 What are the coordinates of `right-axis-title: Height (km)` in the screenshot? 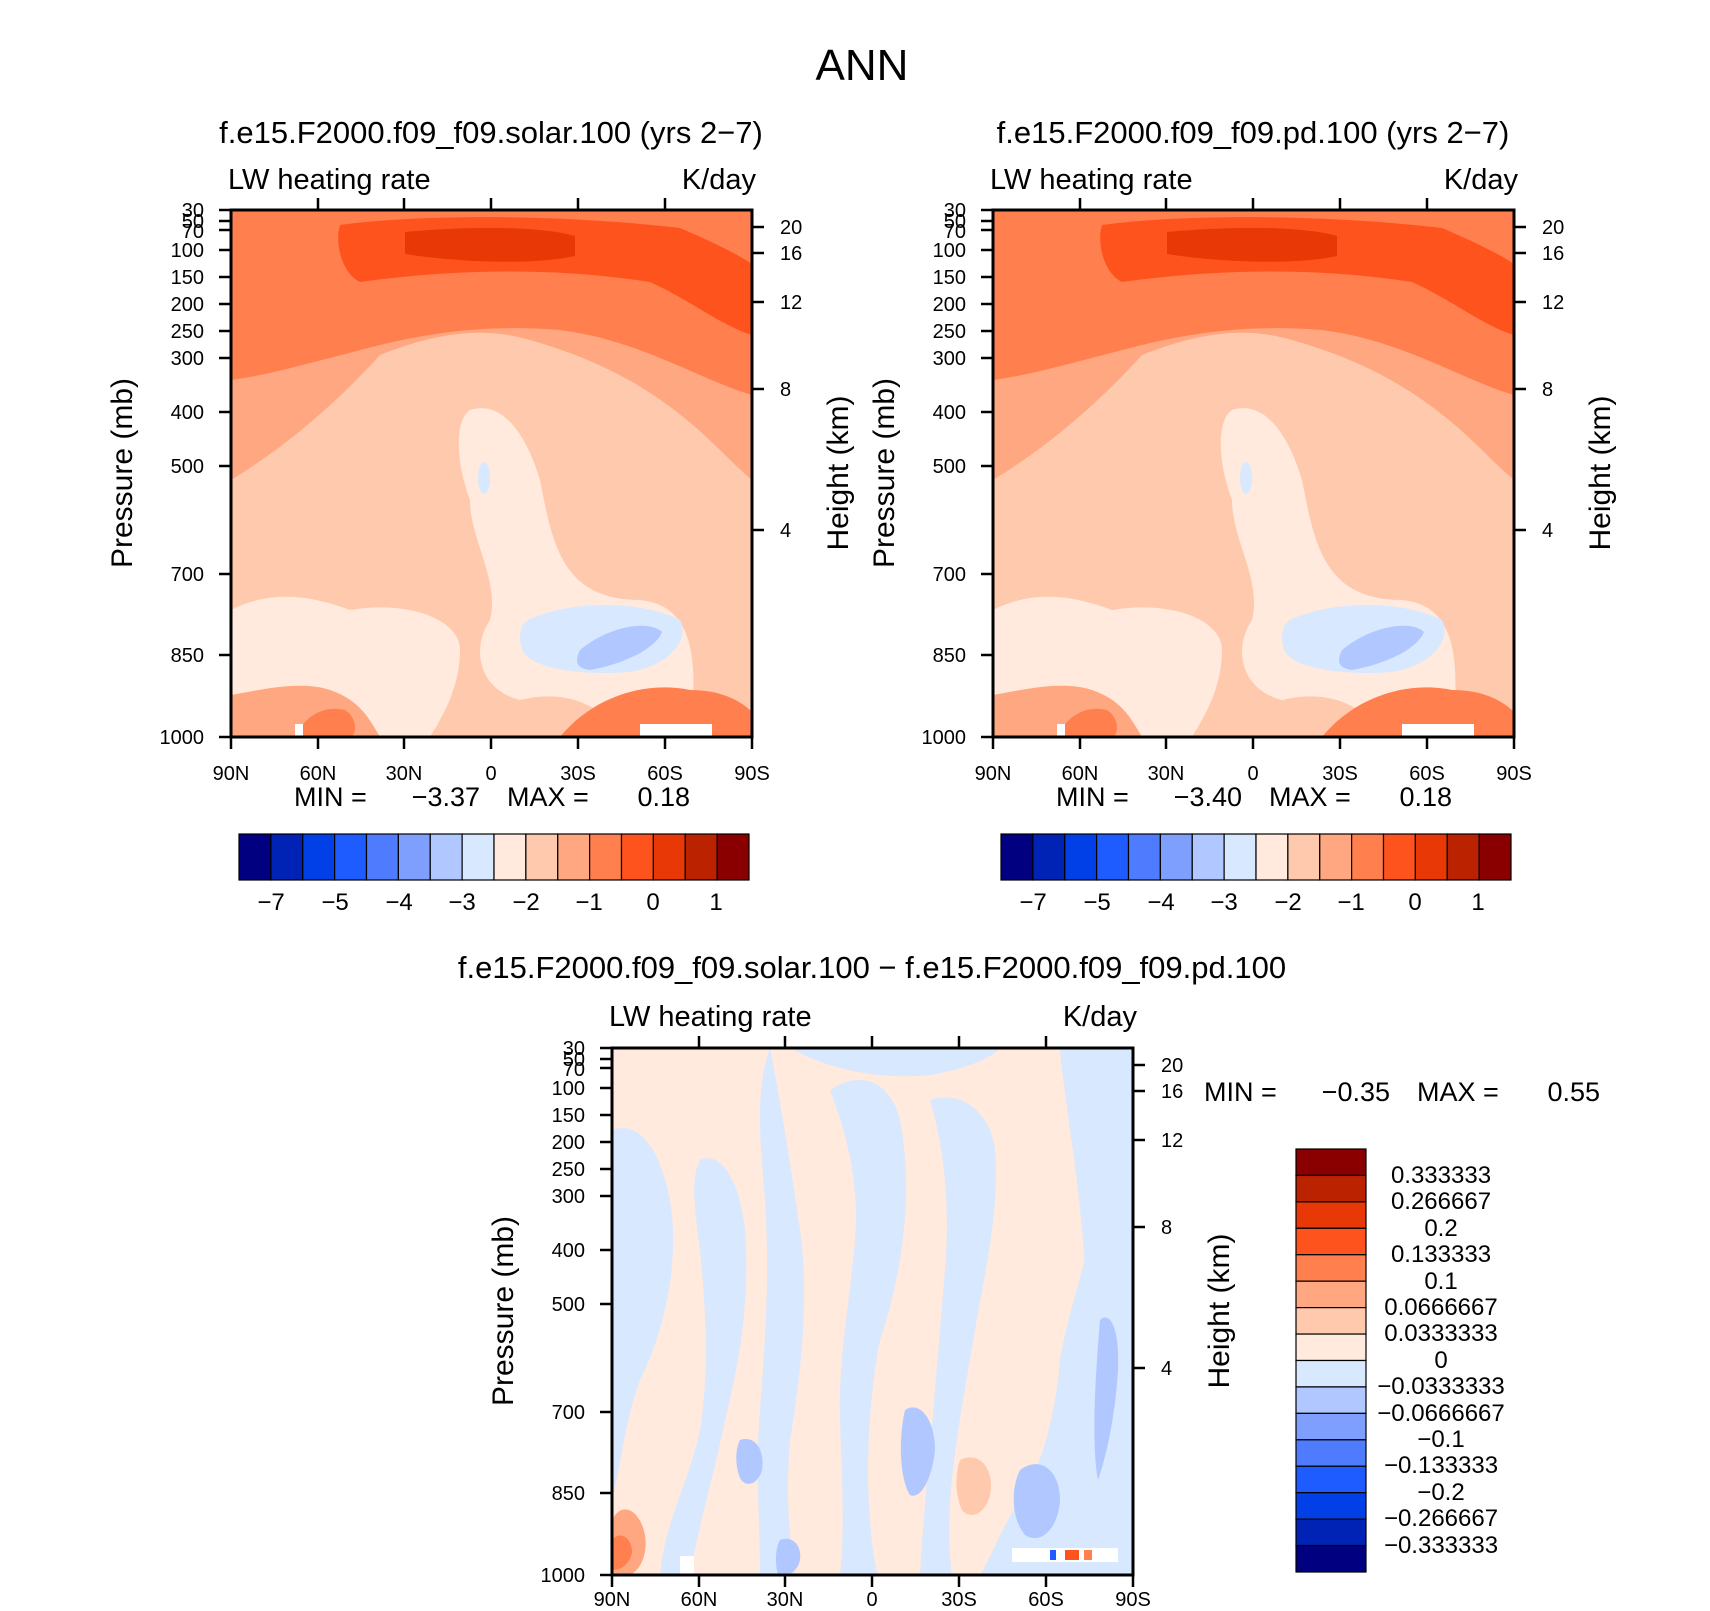 It's located at (1219, 1310).